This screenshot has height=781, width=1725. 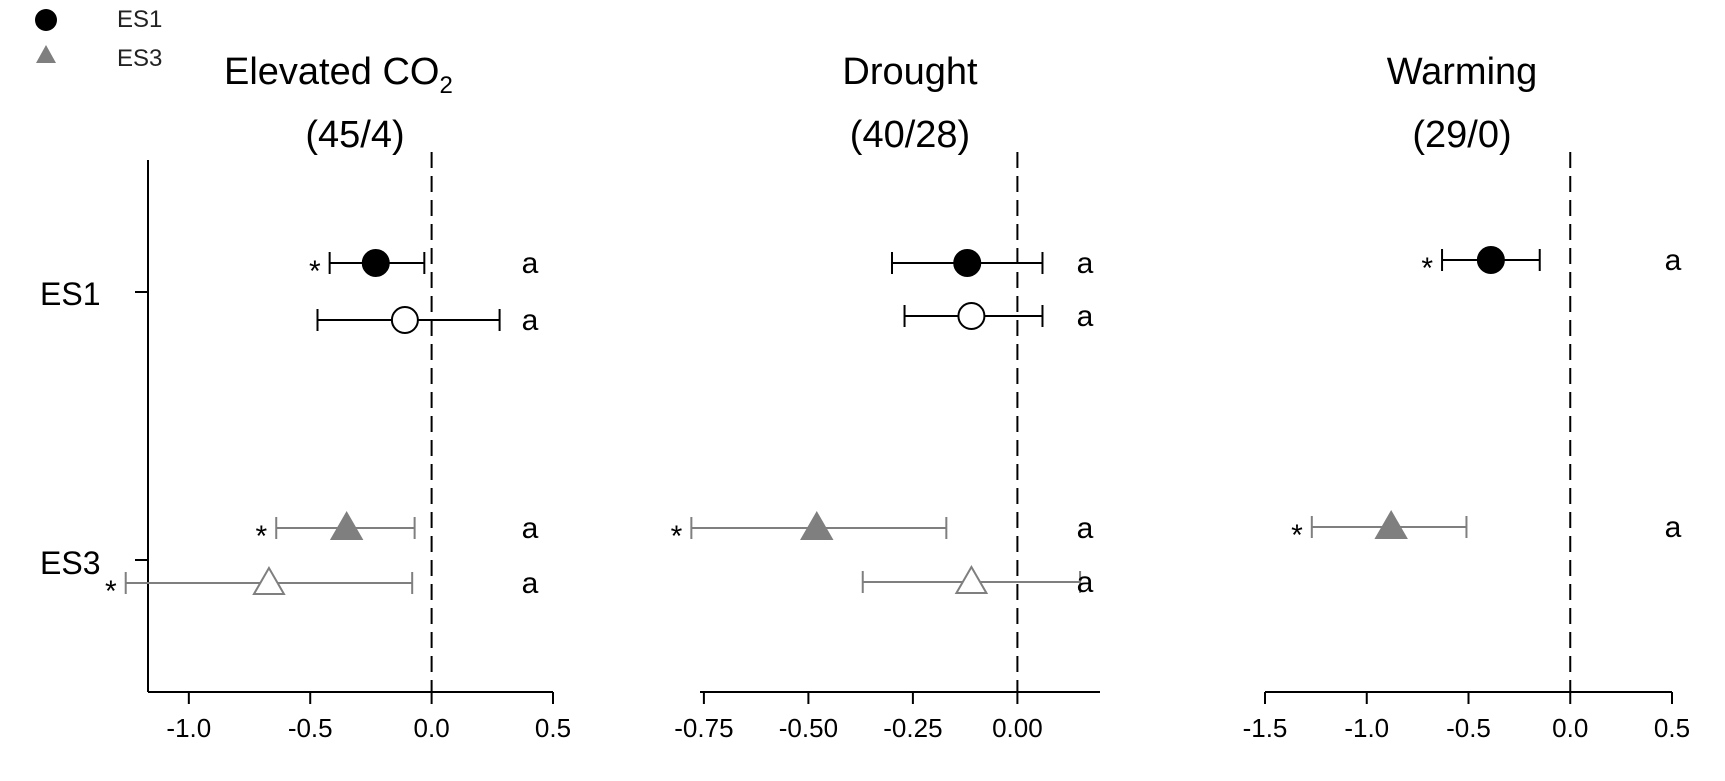 What do you see at coordinates (70, 563) in the screenshot?
I see `row-label-es3: ES3` at bounding box center [70, 563].